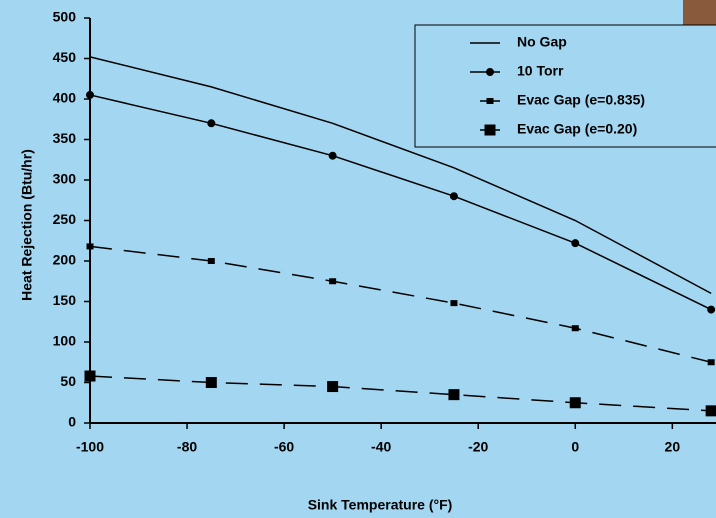 The height and width of the screenshot is (518, 716). Describe the element at coordinates (540, 71) in the screenshot. I see `legend-label: 10 Torr` at that location.